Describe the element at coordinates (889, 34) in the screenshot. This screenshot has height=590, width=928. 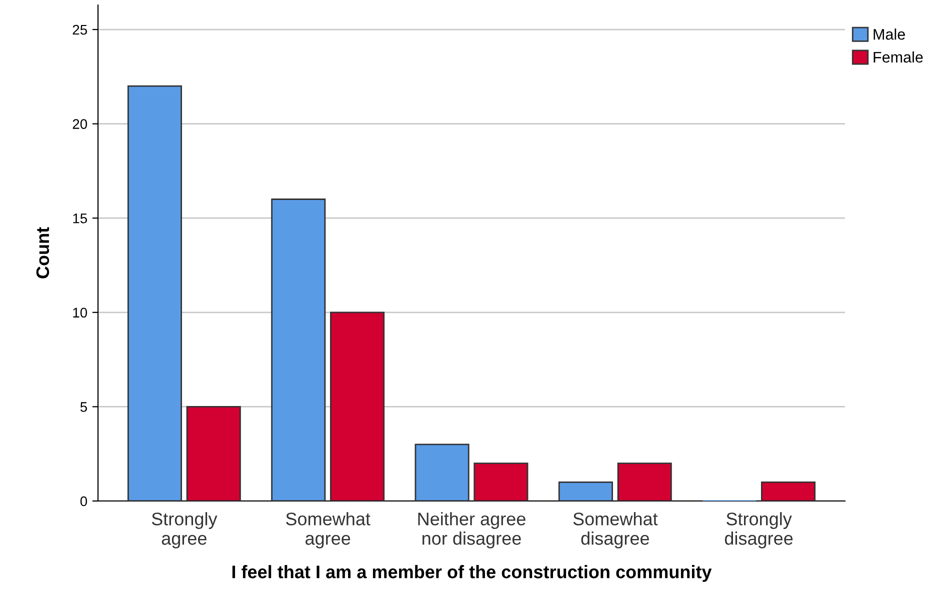
I see `legend-label: Male` at that location.